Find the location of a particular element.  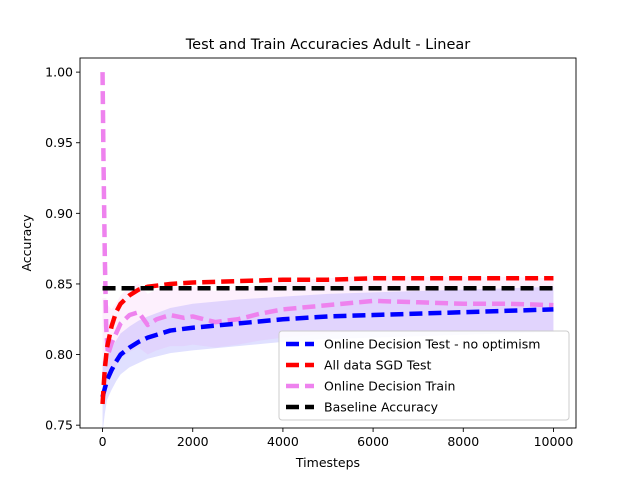

x-tick-label: 6000 is located at coordinates (373, 441).